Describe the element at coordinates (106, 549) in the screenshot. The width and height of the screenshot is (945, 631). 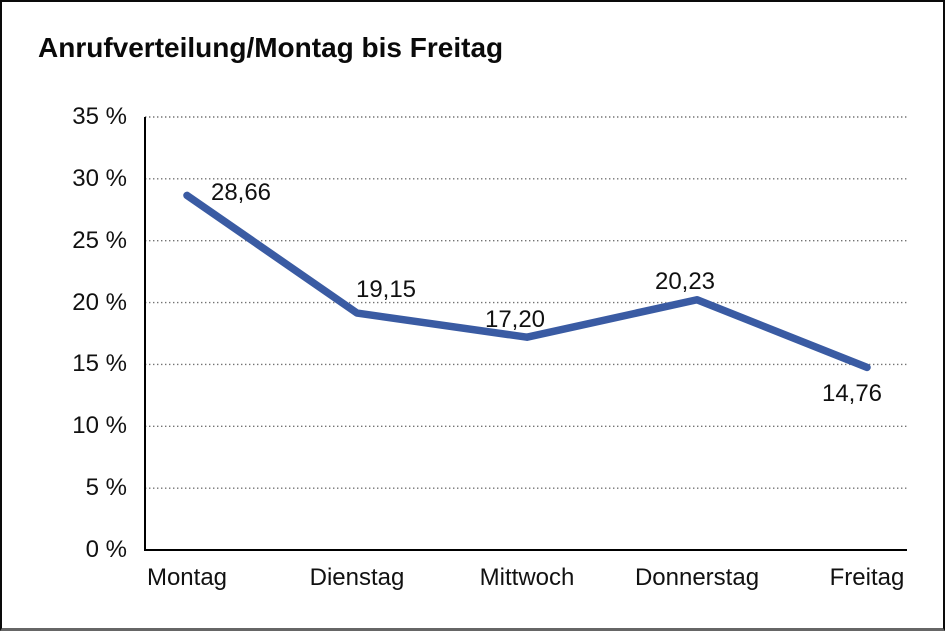
I see `y-tick-label: 0 %` at that location.